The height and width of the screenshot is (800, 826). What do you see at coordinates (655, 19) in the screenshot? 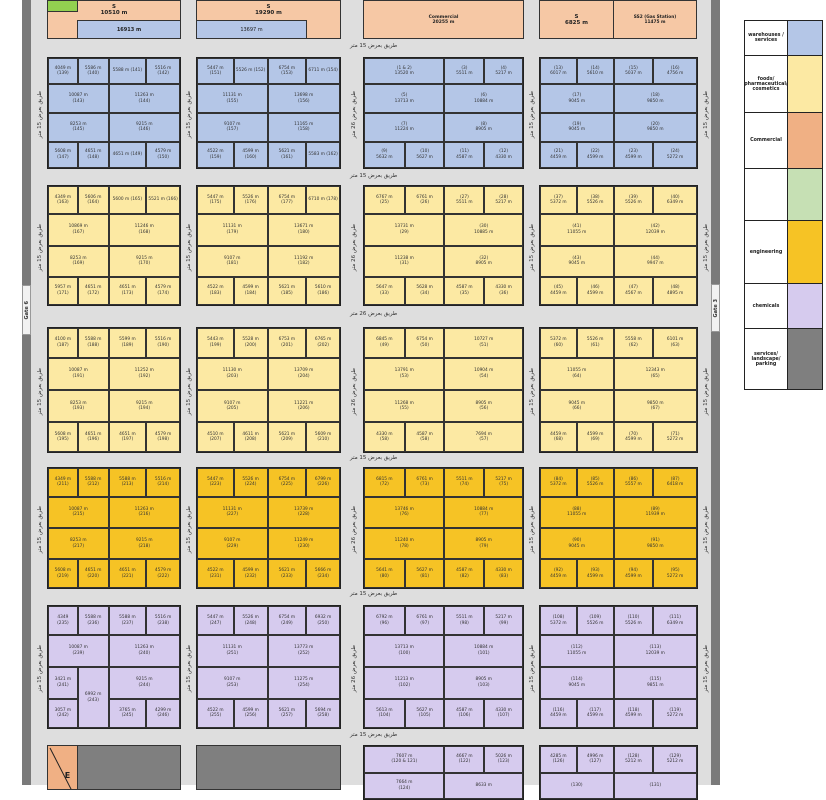
I see `plot-gas-station: SS2 (Gas Station) 11475 m` at bounding box center [655, 19].